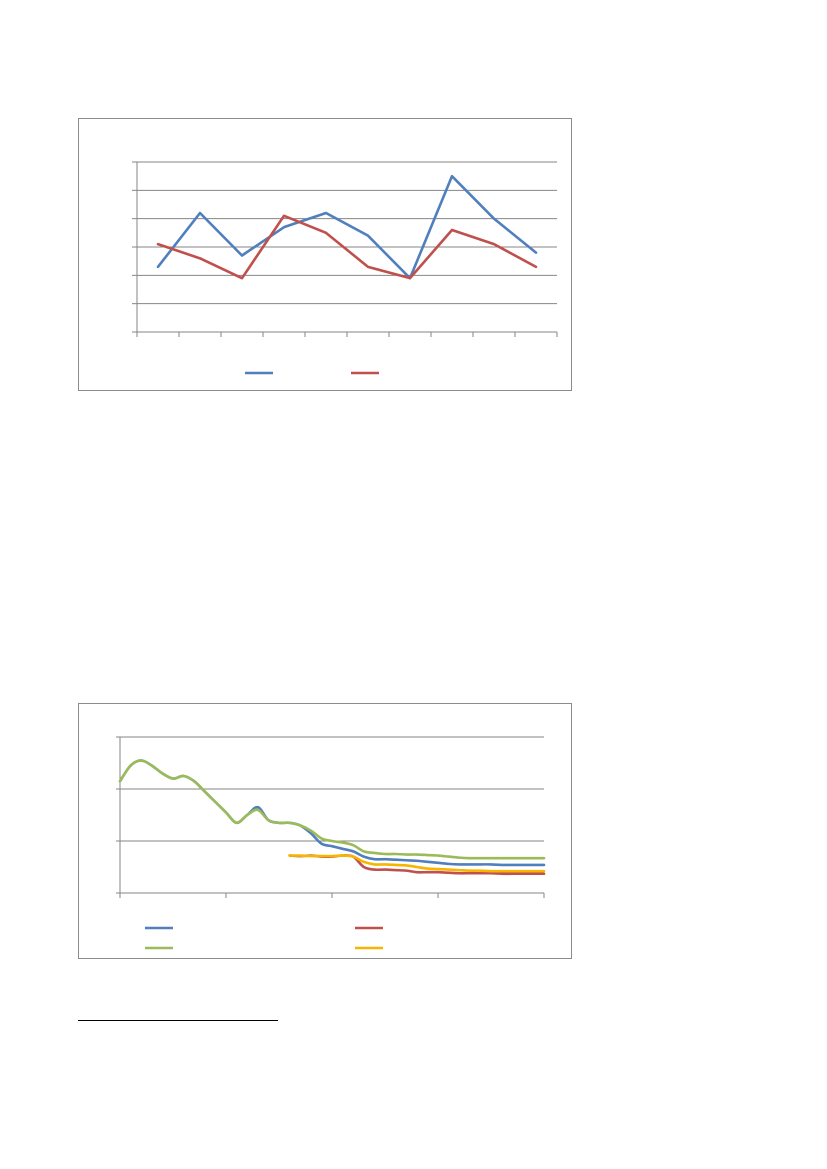 The height and width of the screenshot is (1169, 827). What do you see at coordinates (178, 1020) in the screenshot?
I see `footnote-separator` at bounding box center [178, 1020].